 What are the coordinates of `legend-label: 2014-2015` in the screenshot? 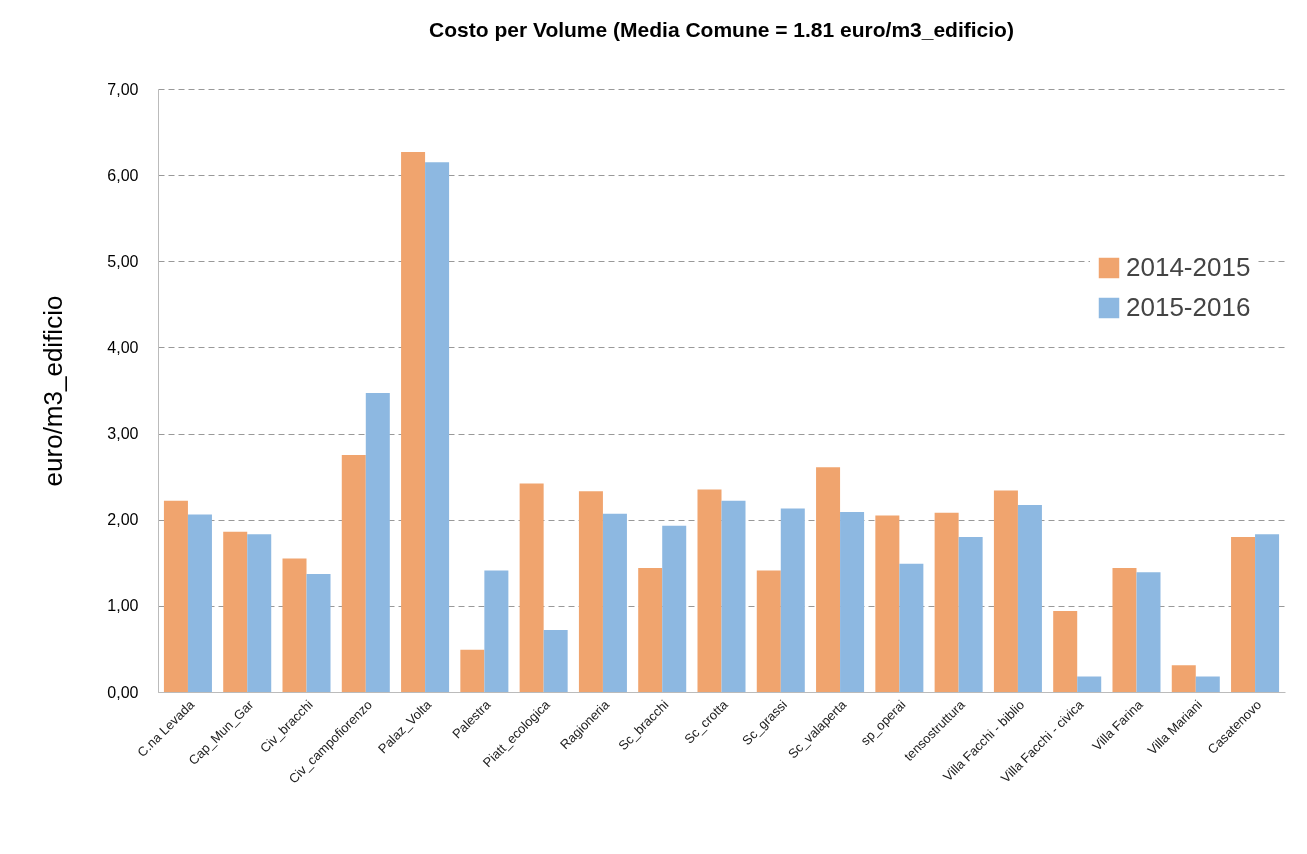 It's located at (1188, 267).